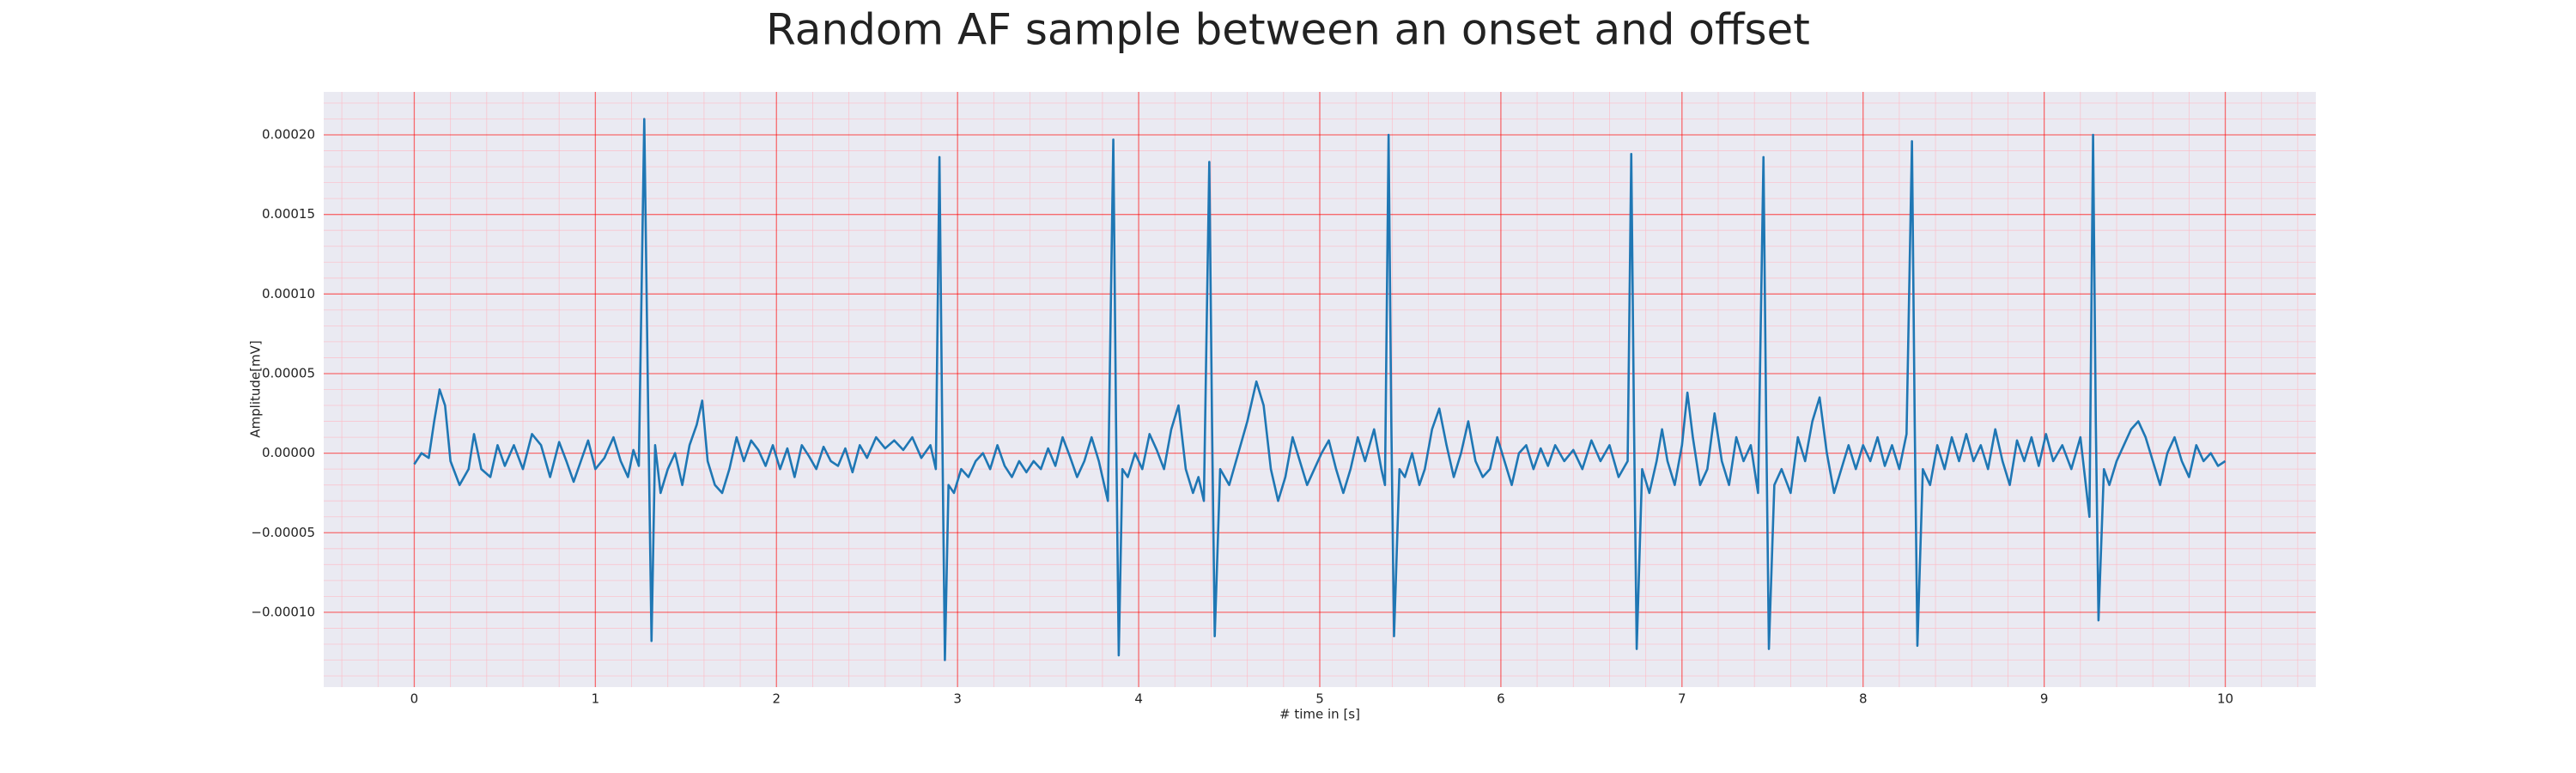 This screenshot has width=2576, height=773. Describe the element at coordinates (289, 452) in the screenshot. I see `y-tick-label: 0.00000` at that location.